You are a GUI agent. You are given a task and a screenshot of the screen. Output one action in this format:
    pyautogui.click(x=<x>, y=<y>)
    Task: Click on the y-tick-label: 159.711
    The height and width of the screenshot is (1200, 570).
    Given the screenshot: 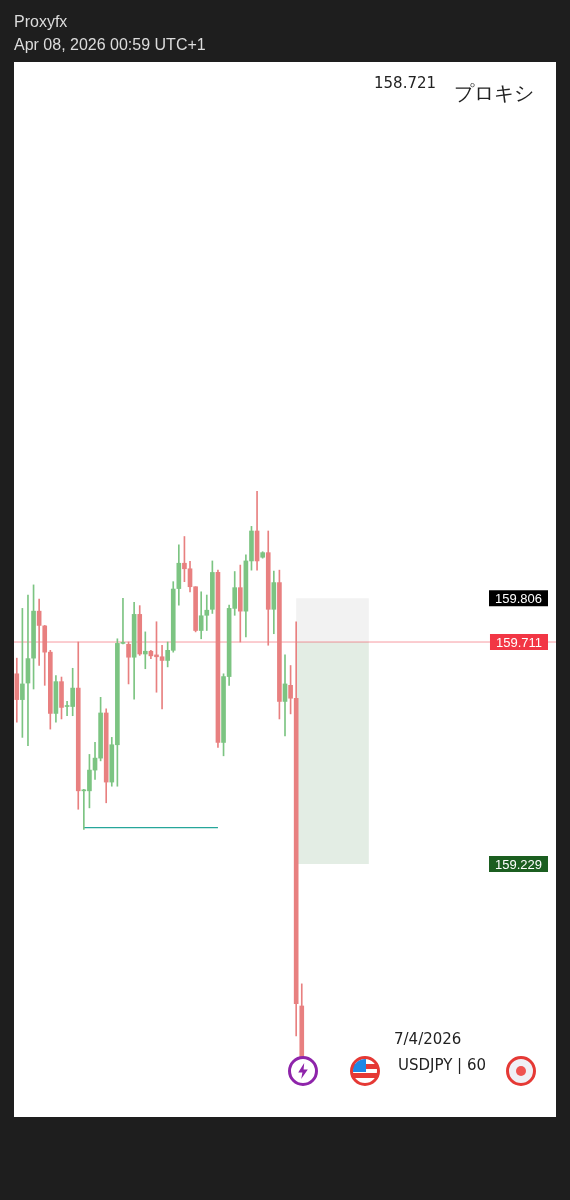 What is the action you would take?
    pyautogui.click(x=518, y=642)
    